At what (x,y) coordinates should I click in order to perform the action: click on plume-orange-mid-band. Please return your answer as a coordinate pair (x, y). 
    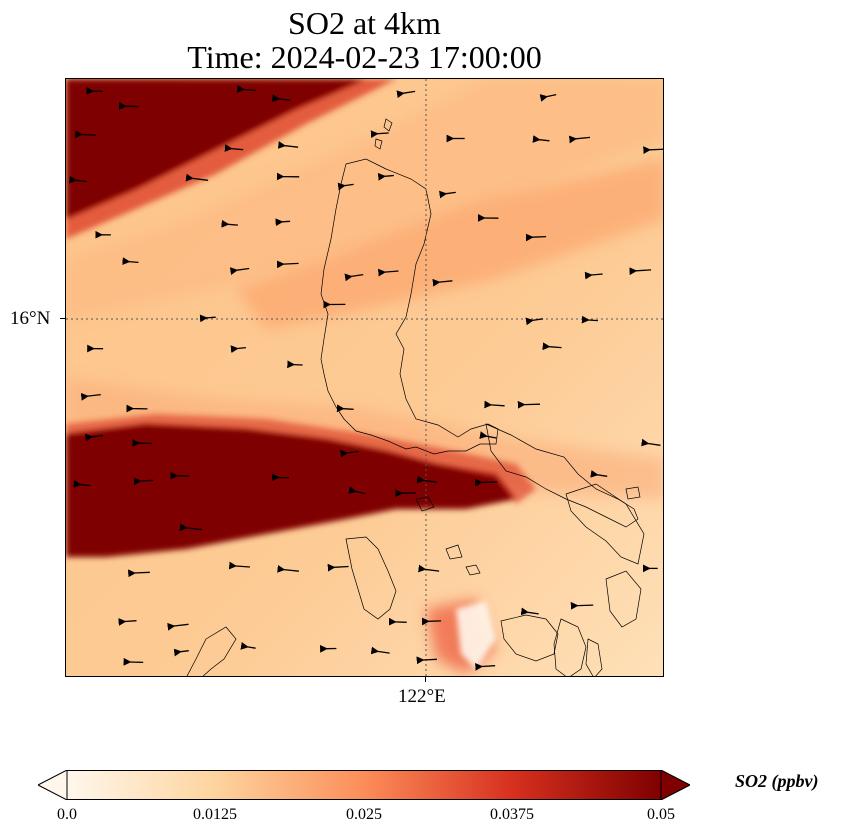
    Looking at the image, I should click on (449, 244).